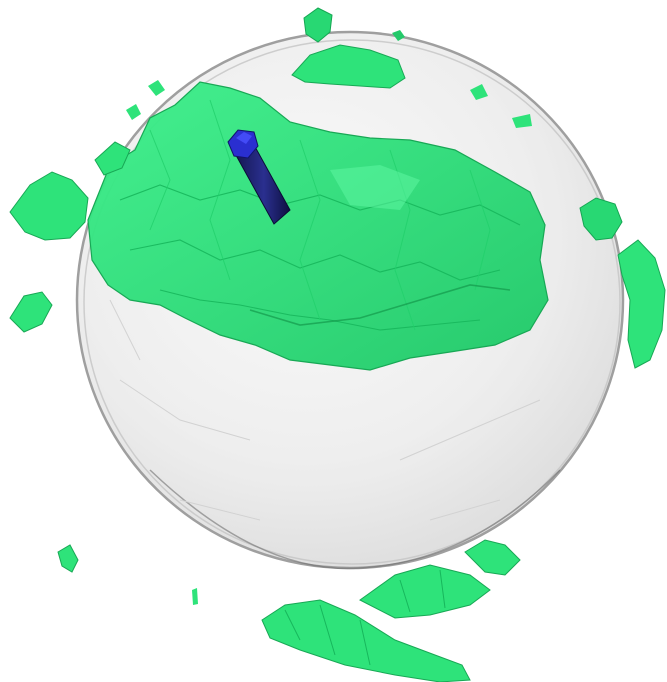 The width and height of the screenshot is (667, 682). What do you see at coordinates (49, 206) in the screenshot?
I see `left-fragment-large` at bounding box center [49, 206].